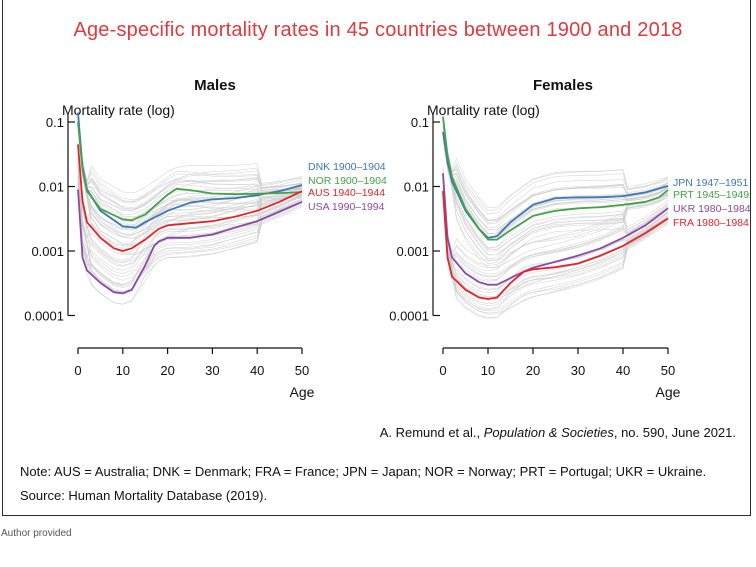 The image size is (756, 567). I want to click on y-tick-label: 0.1, so click(55, 122).